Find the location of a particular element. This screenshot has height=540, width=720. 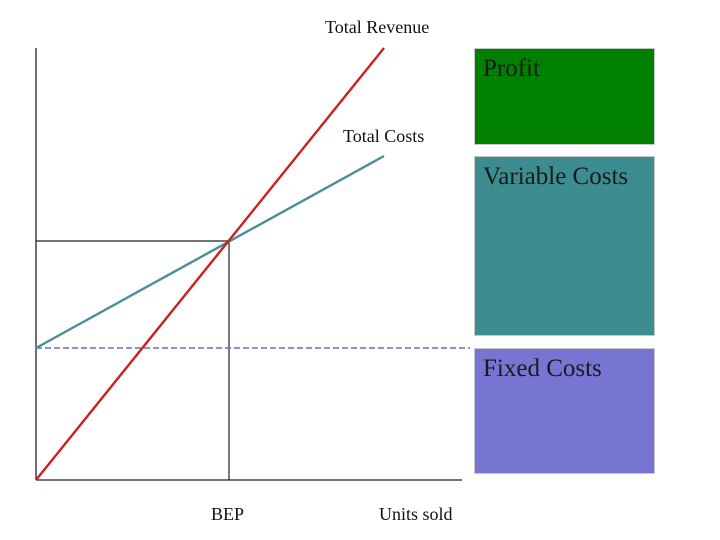

variable-costs-box: Variable Costs is located at coordinates (564, 246).